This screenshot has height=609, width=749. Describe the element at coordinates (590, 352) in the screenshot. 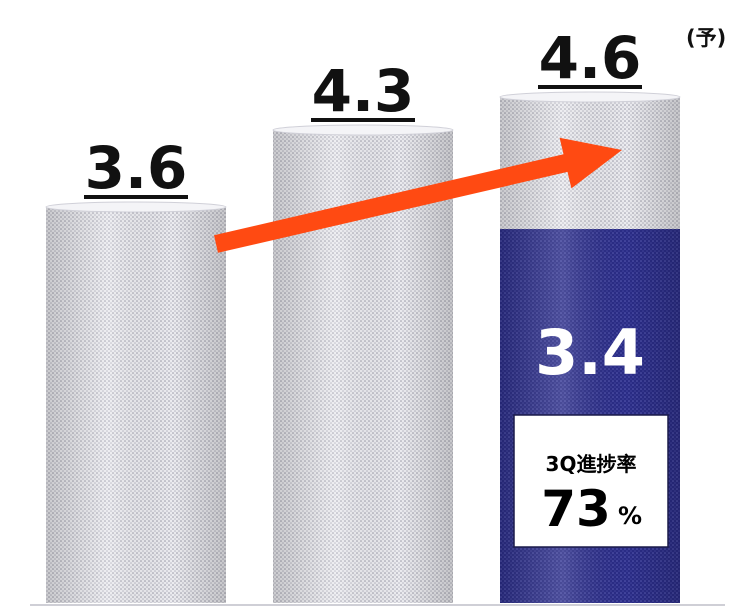

I see `progress-value-label: 3.4` at that location.